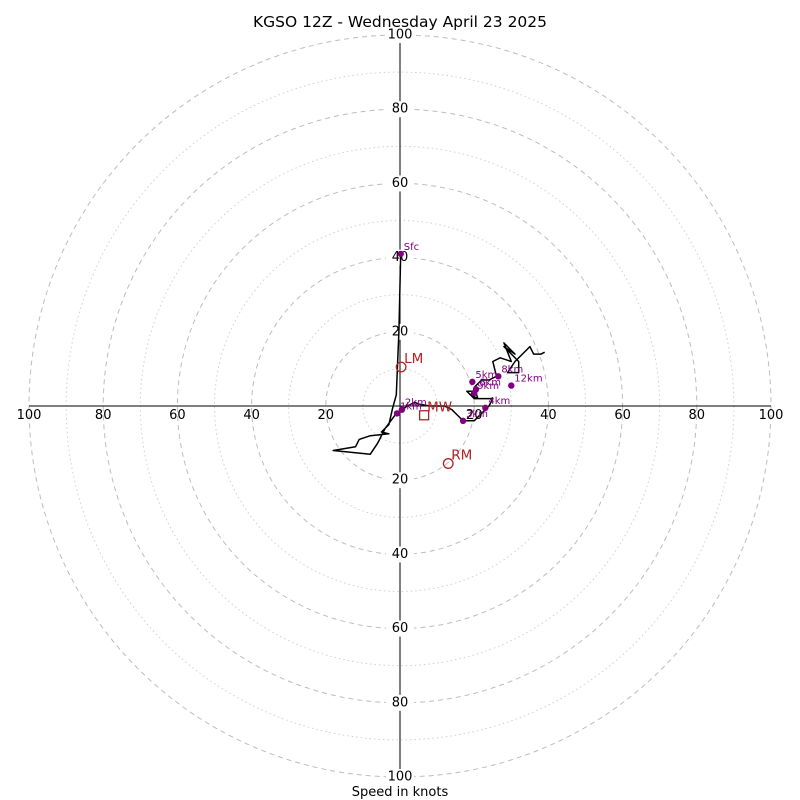  I want to click on height-marker-label: 8km, so click(512, 369).